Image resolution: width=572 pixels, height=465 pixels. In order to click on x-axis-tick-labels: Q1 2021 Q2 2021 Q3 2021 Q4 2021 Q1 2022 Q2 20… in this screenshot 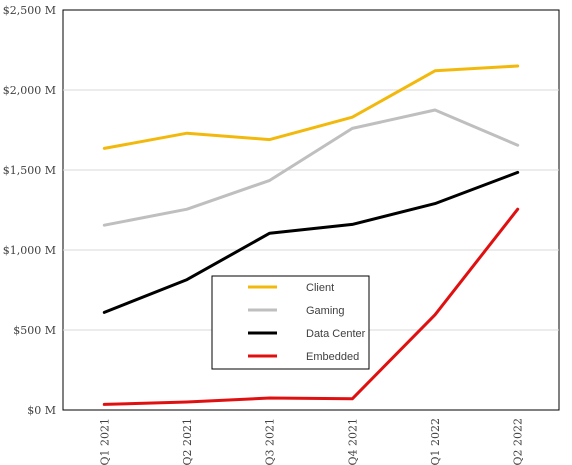, I will do `click(311, 441)`.